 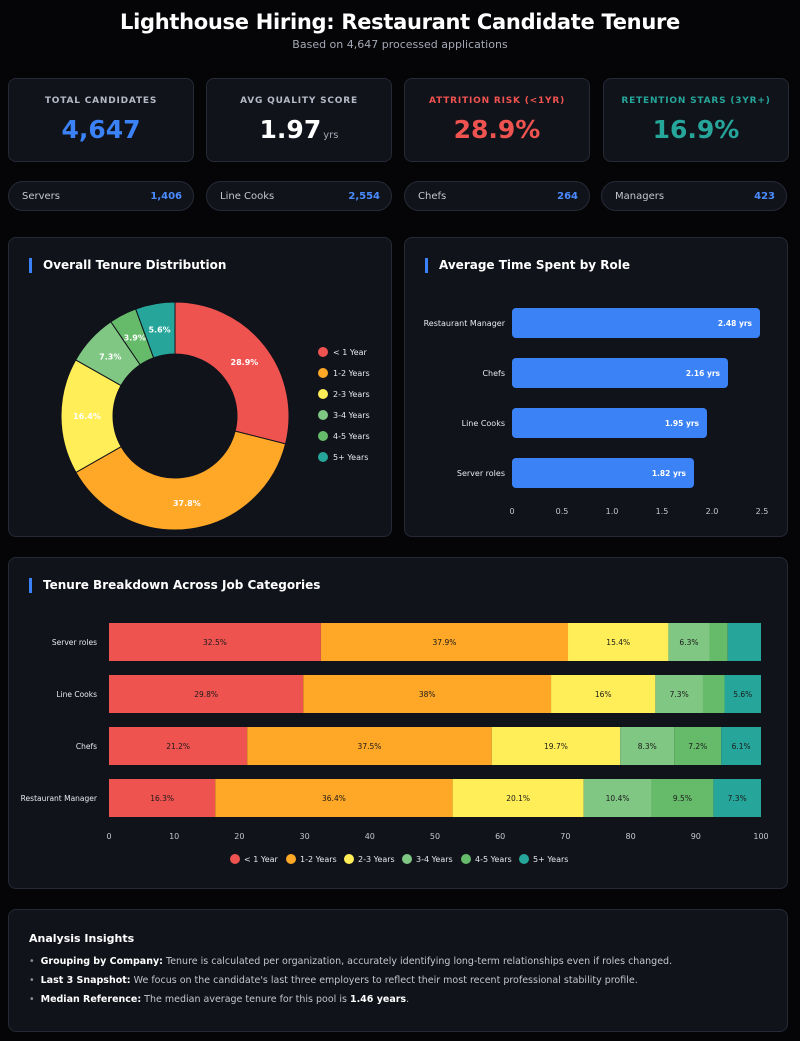 I want to click on stack-value-label: 7.2%, so click(x=697, y=746).